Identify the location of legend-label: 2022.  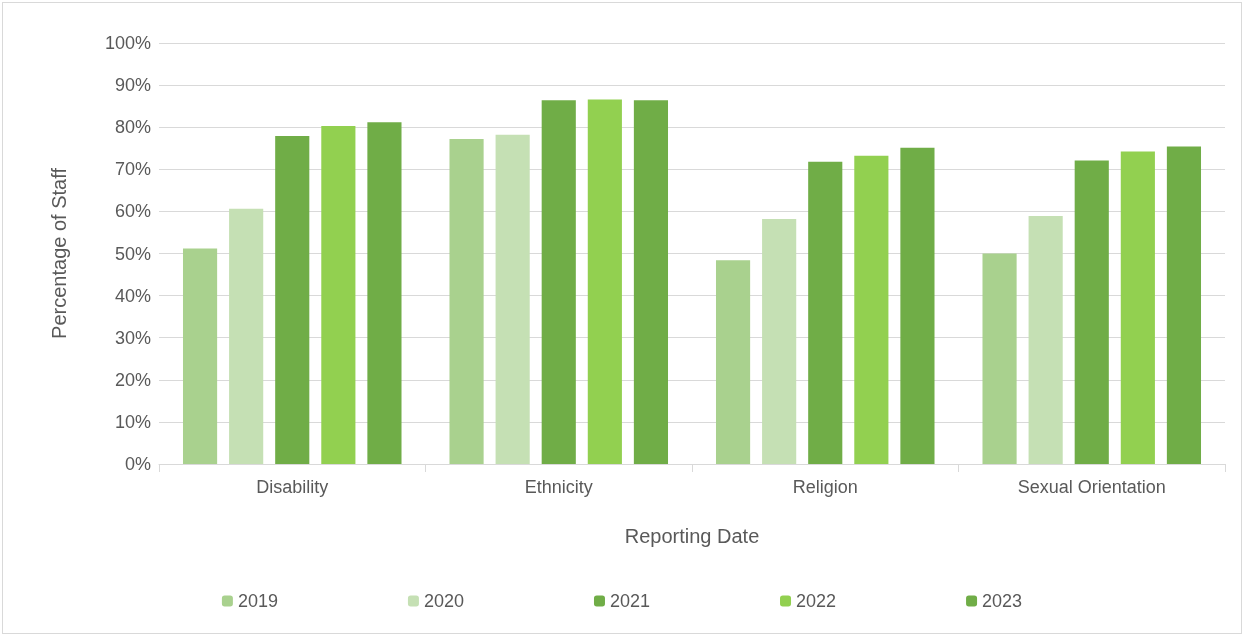
(816, 601).